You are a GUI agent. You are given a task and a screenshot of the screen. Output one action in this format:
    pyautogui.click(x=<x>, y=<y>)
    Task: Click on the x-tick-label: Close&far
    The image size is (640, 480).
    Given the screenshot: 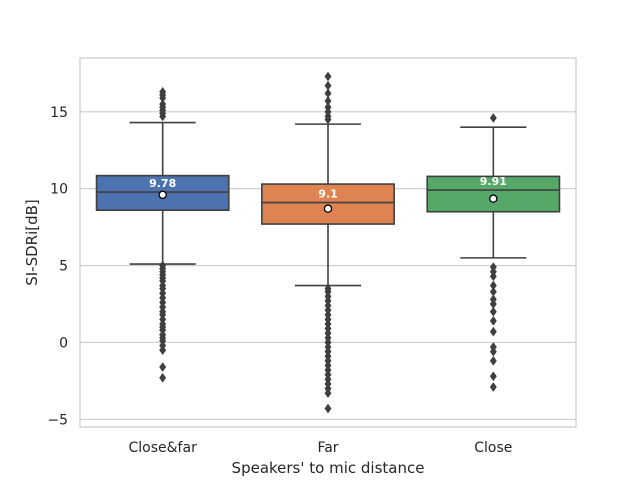 What is the action you would take?
    pyautogui.click(x=163, y=448)
    